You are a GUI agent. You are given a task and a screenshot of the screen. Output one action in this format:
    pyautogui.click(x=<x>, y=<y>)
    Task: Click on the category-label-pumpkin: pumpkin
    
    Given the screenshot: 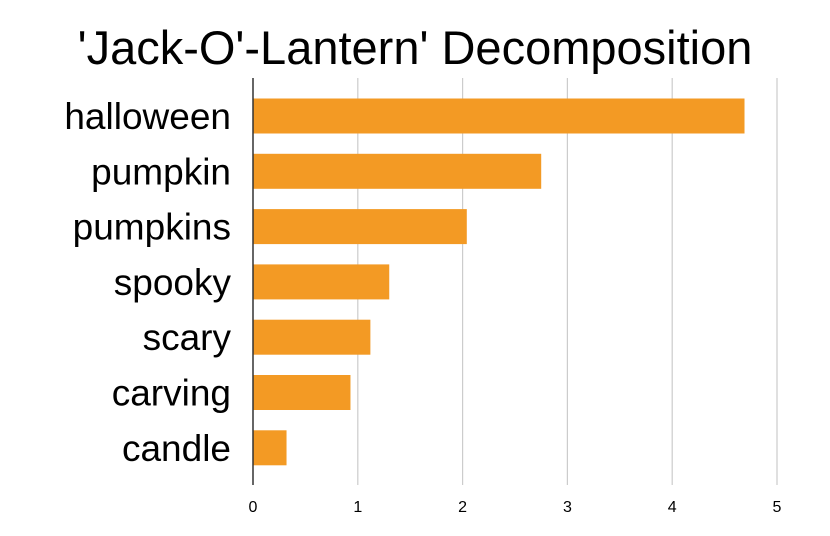 What is the action you would take?
    pyautogui.click(x=161, y=171)
    